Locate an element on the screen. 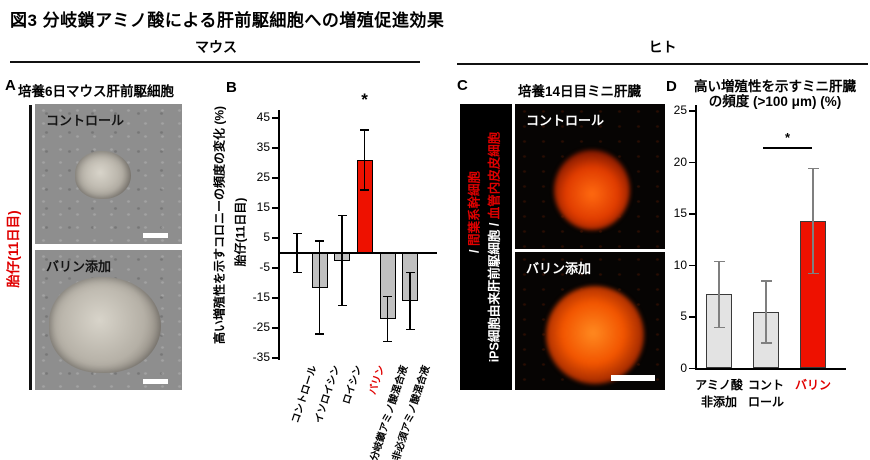 This screenshot has width=870, height=460. panel-c-legend-line2: / 間葉系幹細胞 is located at coordinates (473, 212).